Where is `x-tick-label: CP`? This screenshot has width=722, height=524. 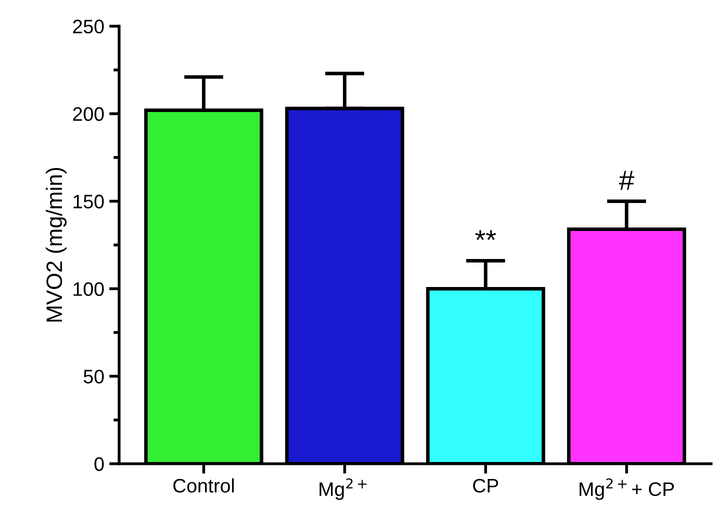
x-tick-label: CP is located at coordinates (485, 485).